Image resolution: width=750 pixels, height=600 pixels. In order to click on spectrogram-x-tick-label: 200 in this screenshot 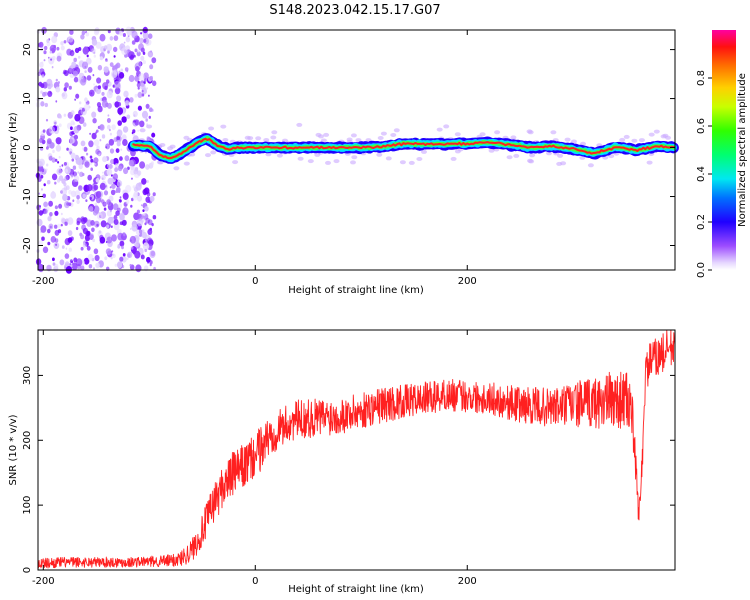, I will do `click(467, 281)`.